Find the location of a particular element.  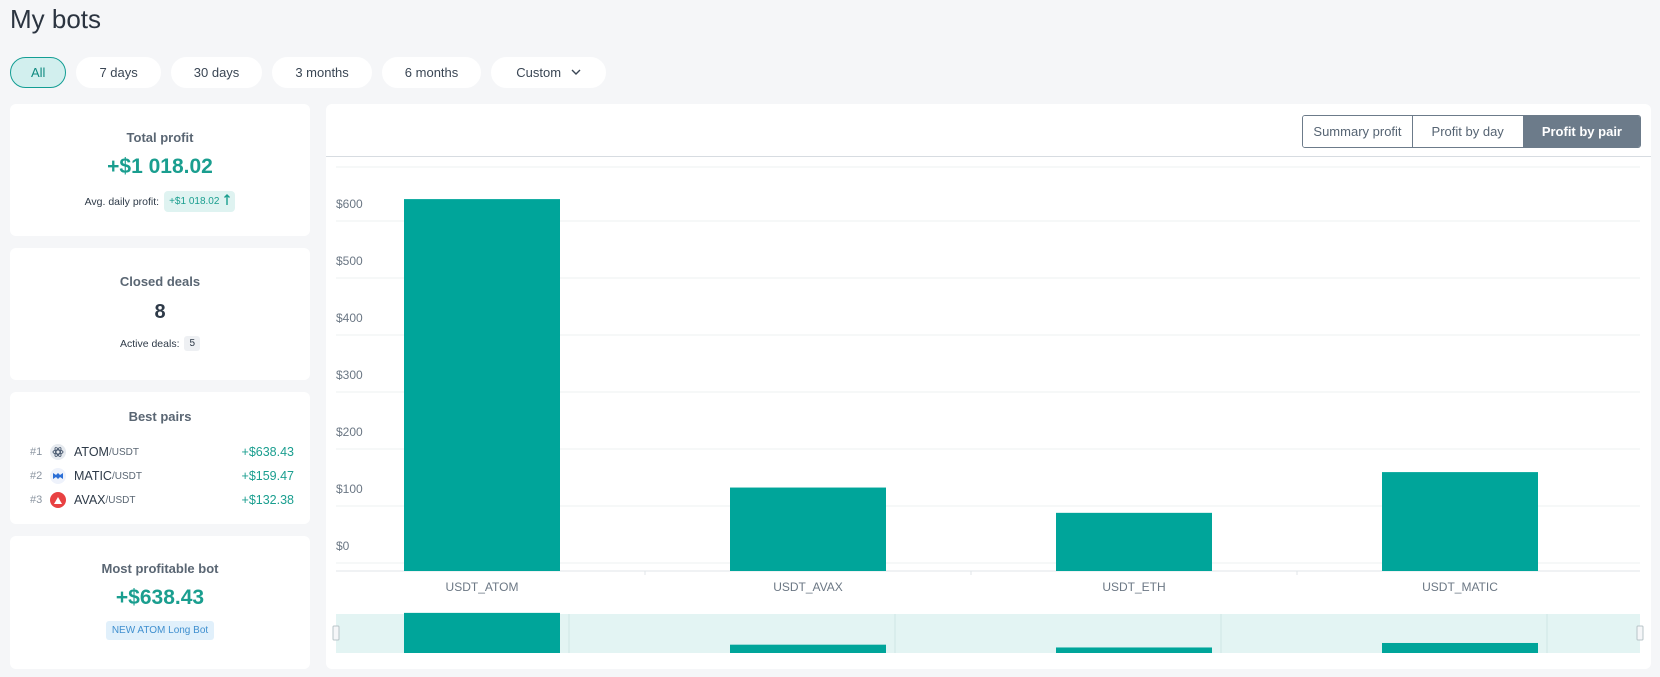

card-title: Closed deals is located at coordinates (160, 281).